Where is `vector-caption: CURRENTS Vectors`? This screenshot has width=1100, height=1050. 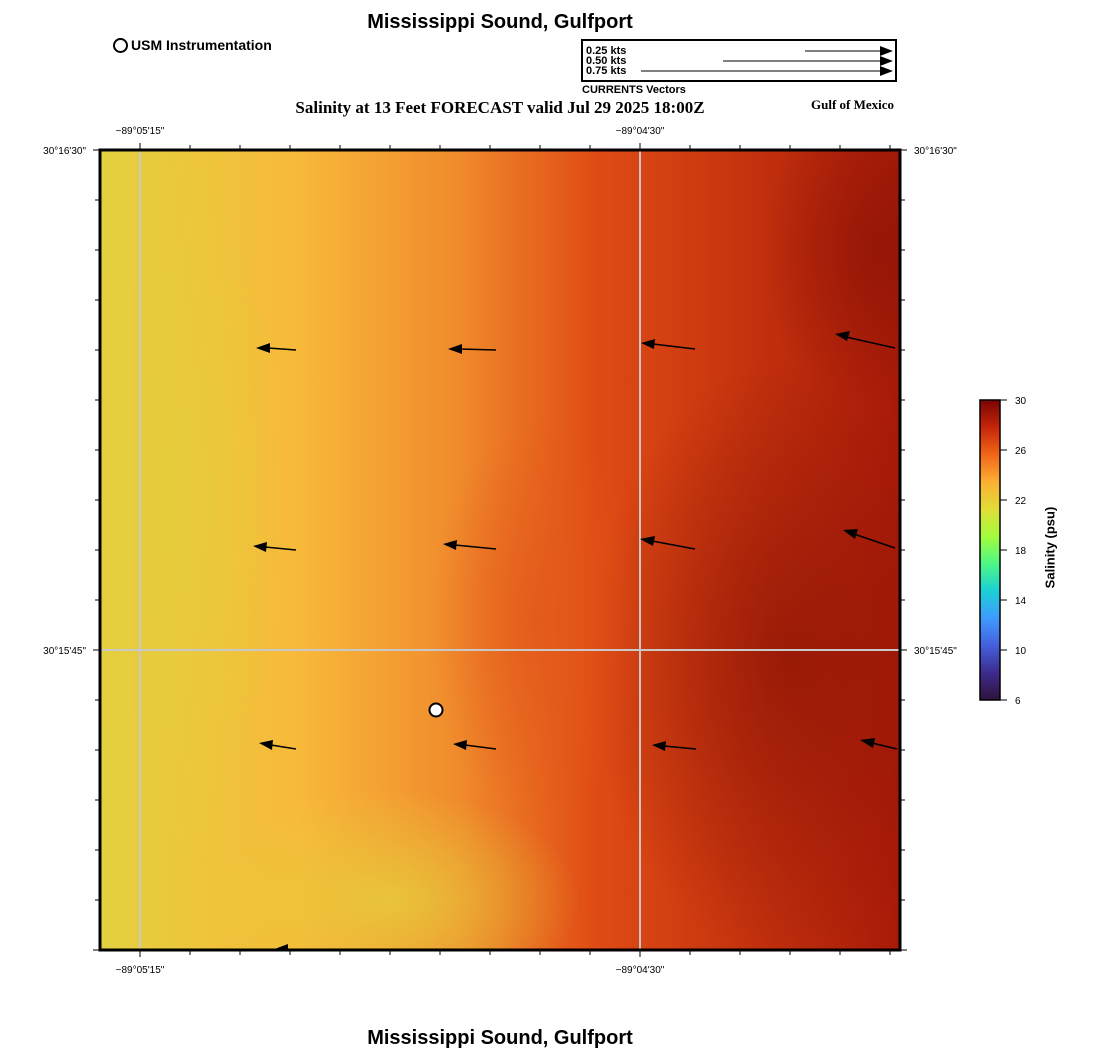 vector-caption: CURRENTS Vectors is located at coordinates (634, 90).